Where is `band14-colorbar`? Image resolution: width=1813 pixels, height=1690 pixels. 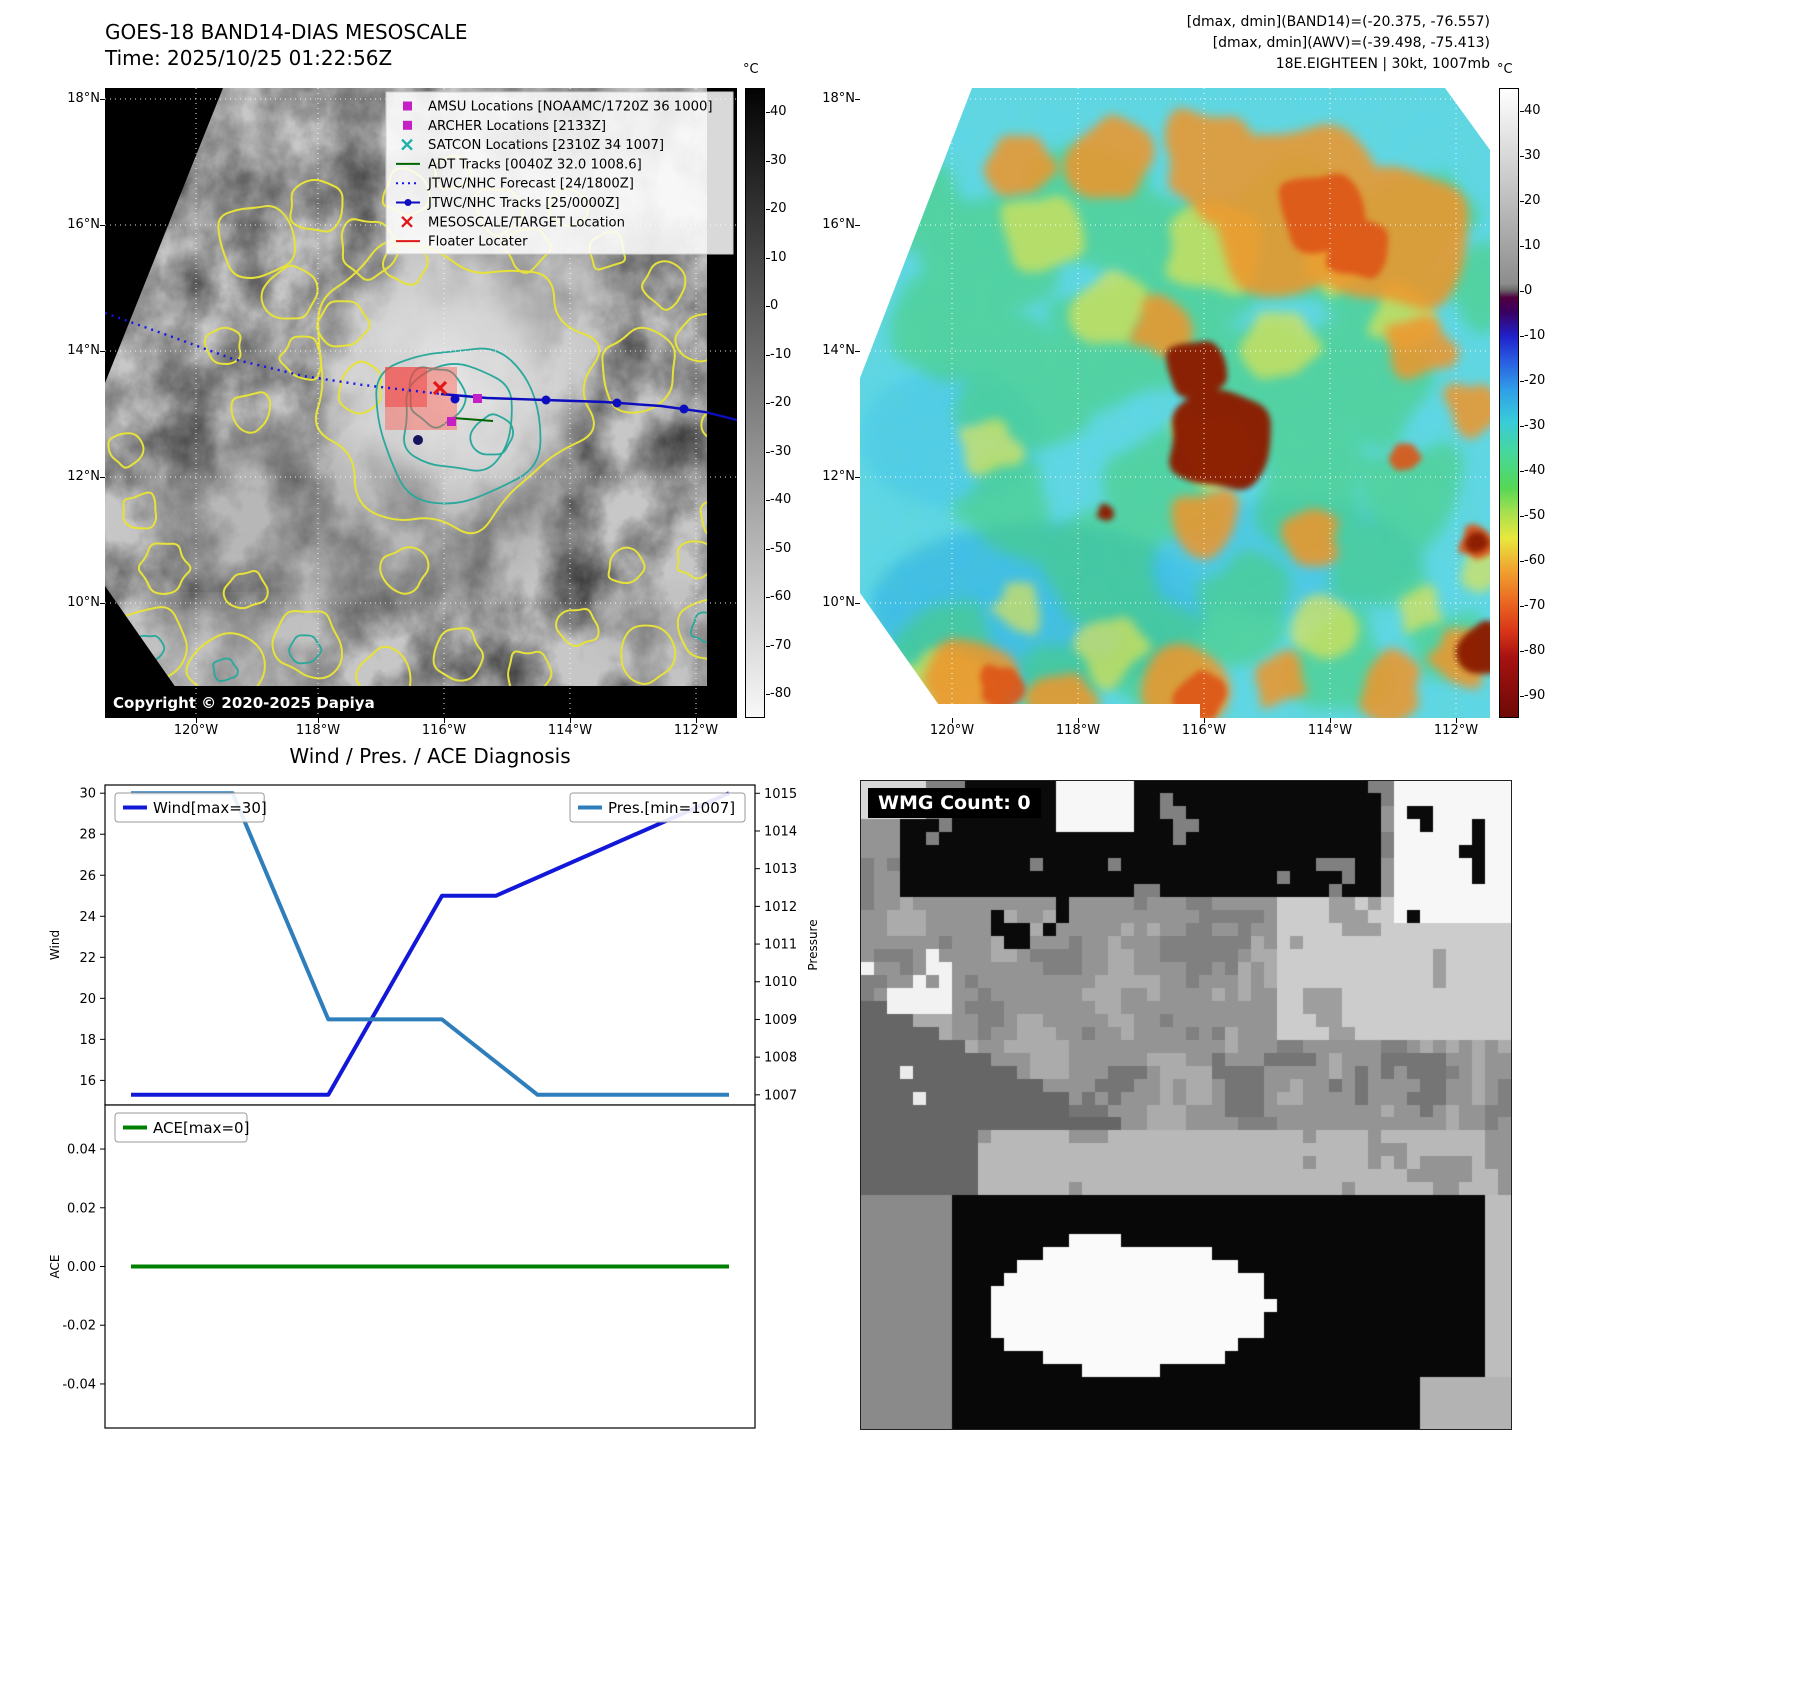
band14-colorbar is located at coordinates (755, 403).